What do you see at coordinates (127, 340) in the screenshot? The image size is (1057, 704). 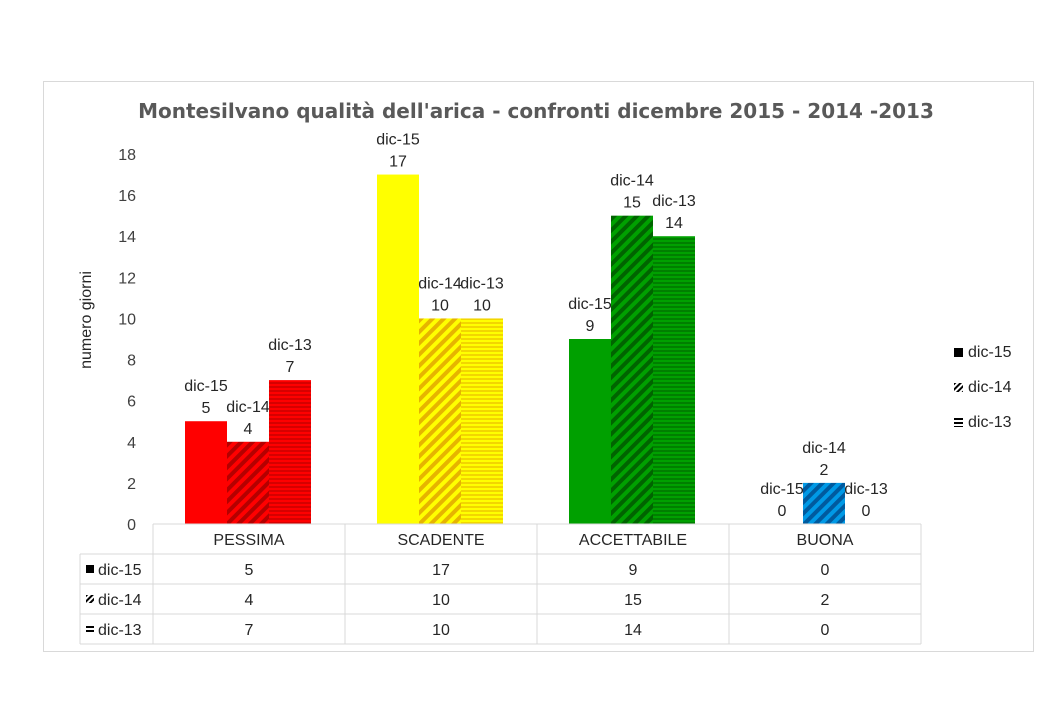 I see `y-ticks: 0 2 4 6 8 10 12 14 16 18` at bounding box center [127, 340].